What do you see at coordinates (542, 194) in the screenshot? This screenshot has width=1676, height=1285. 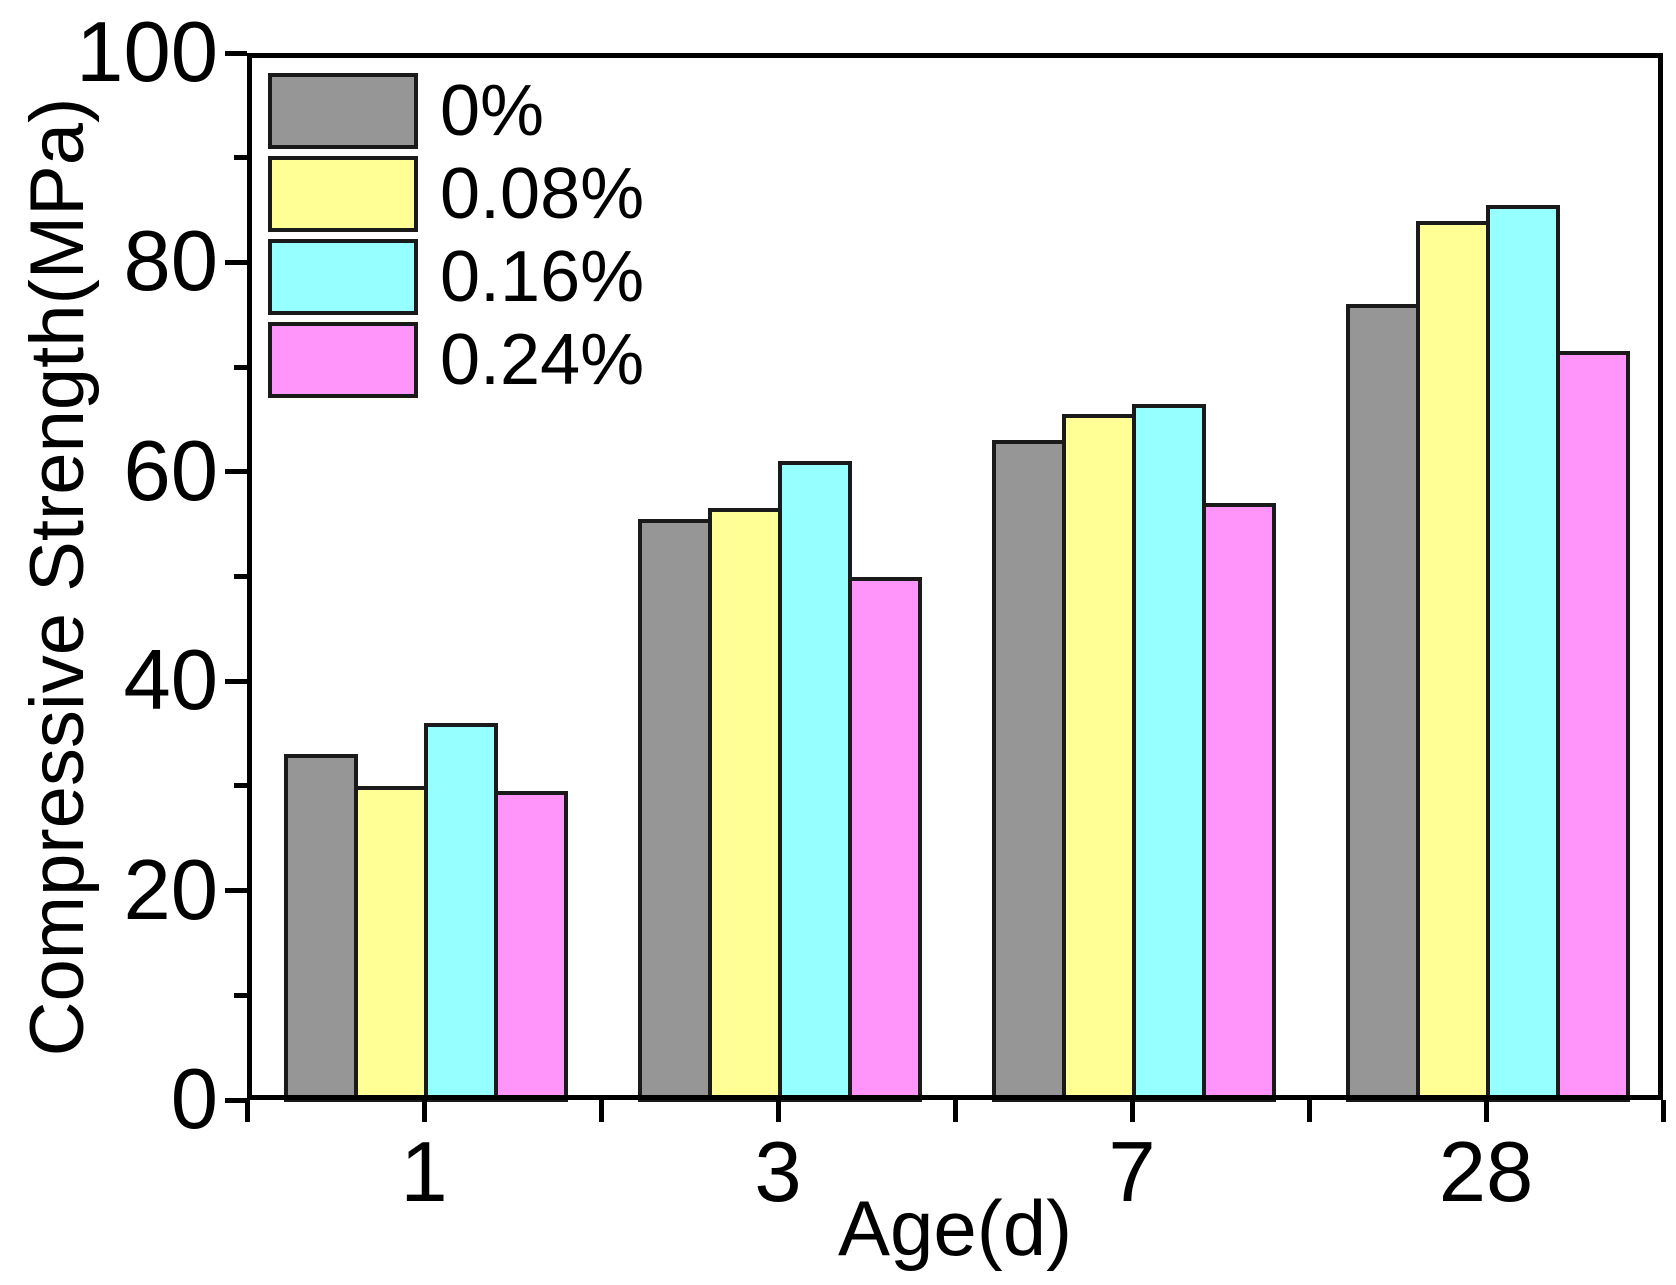 I see `legend-label-0.08%: 0.08%` at bounding box center [542, 194].